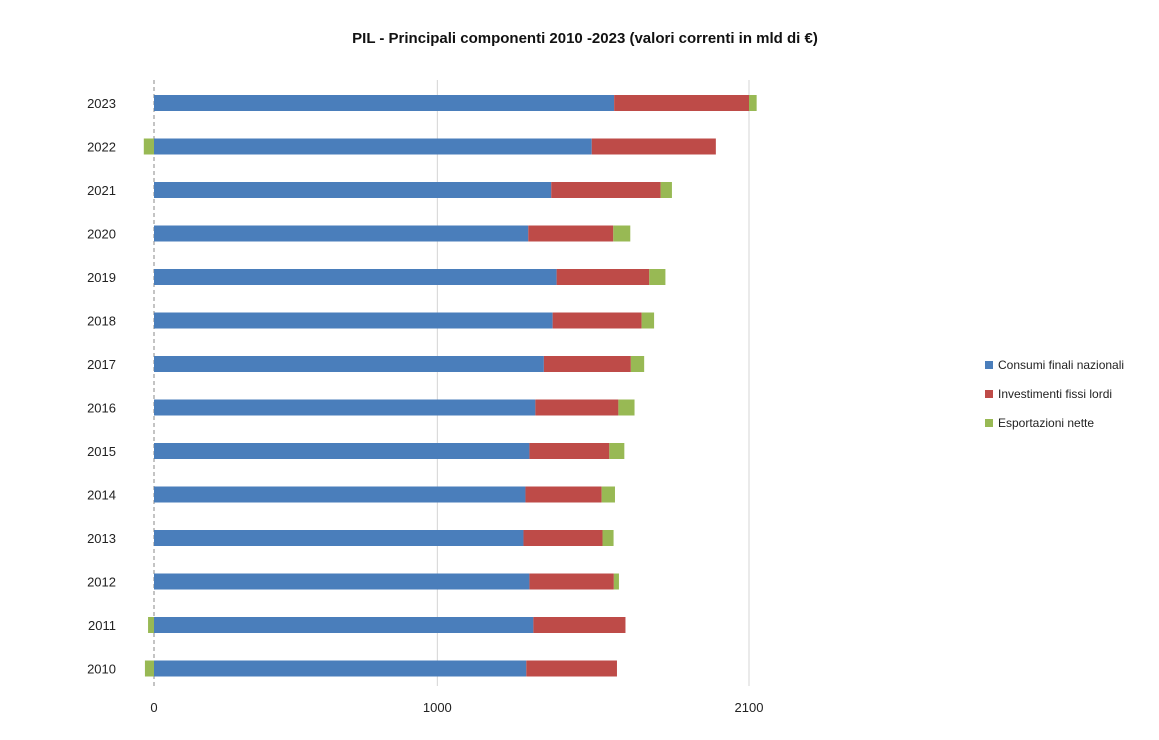  Describe the element at coordinates (101, 190) in the screenshot. I see `y-tick-label: 2021` at that location.